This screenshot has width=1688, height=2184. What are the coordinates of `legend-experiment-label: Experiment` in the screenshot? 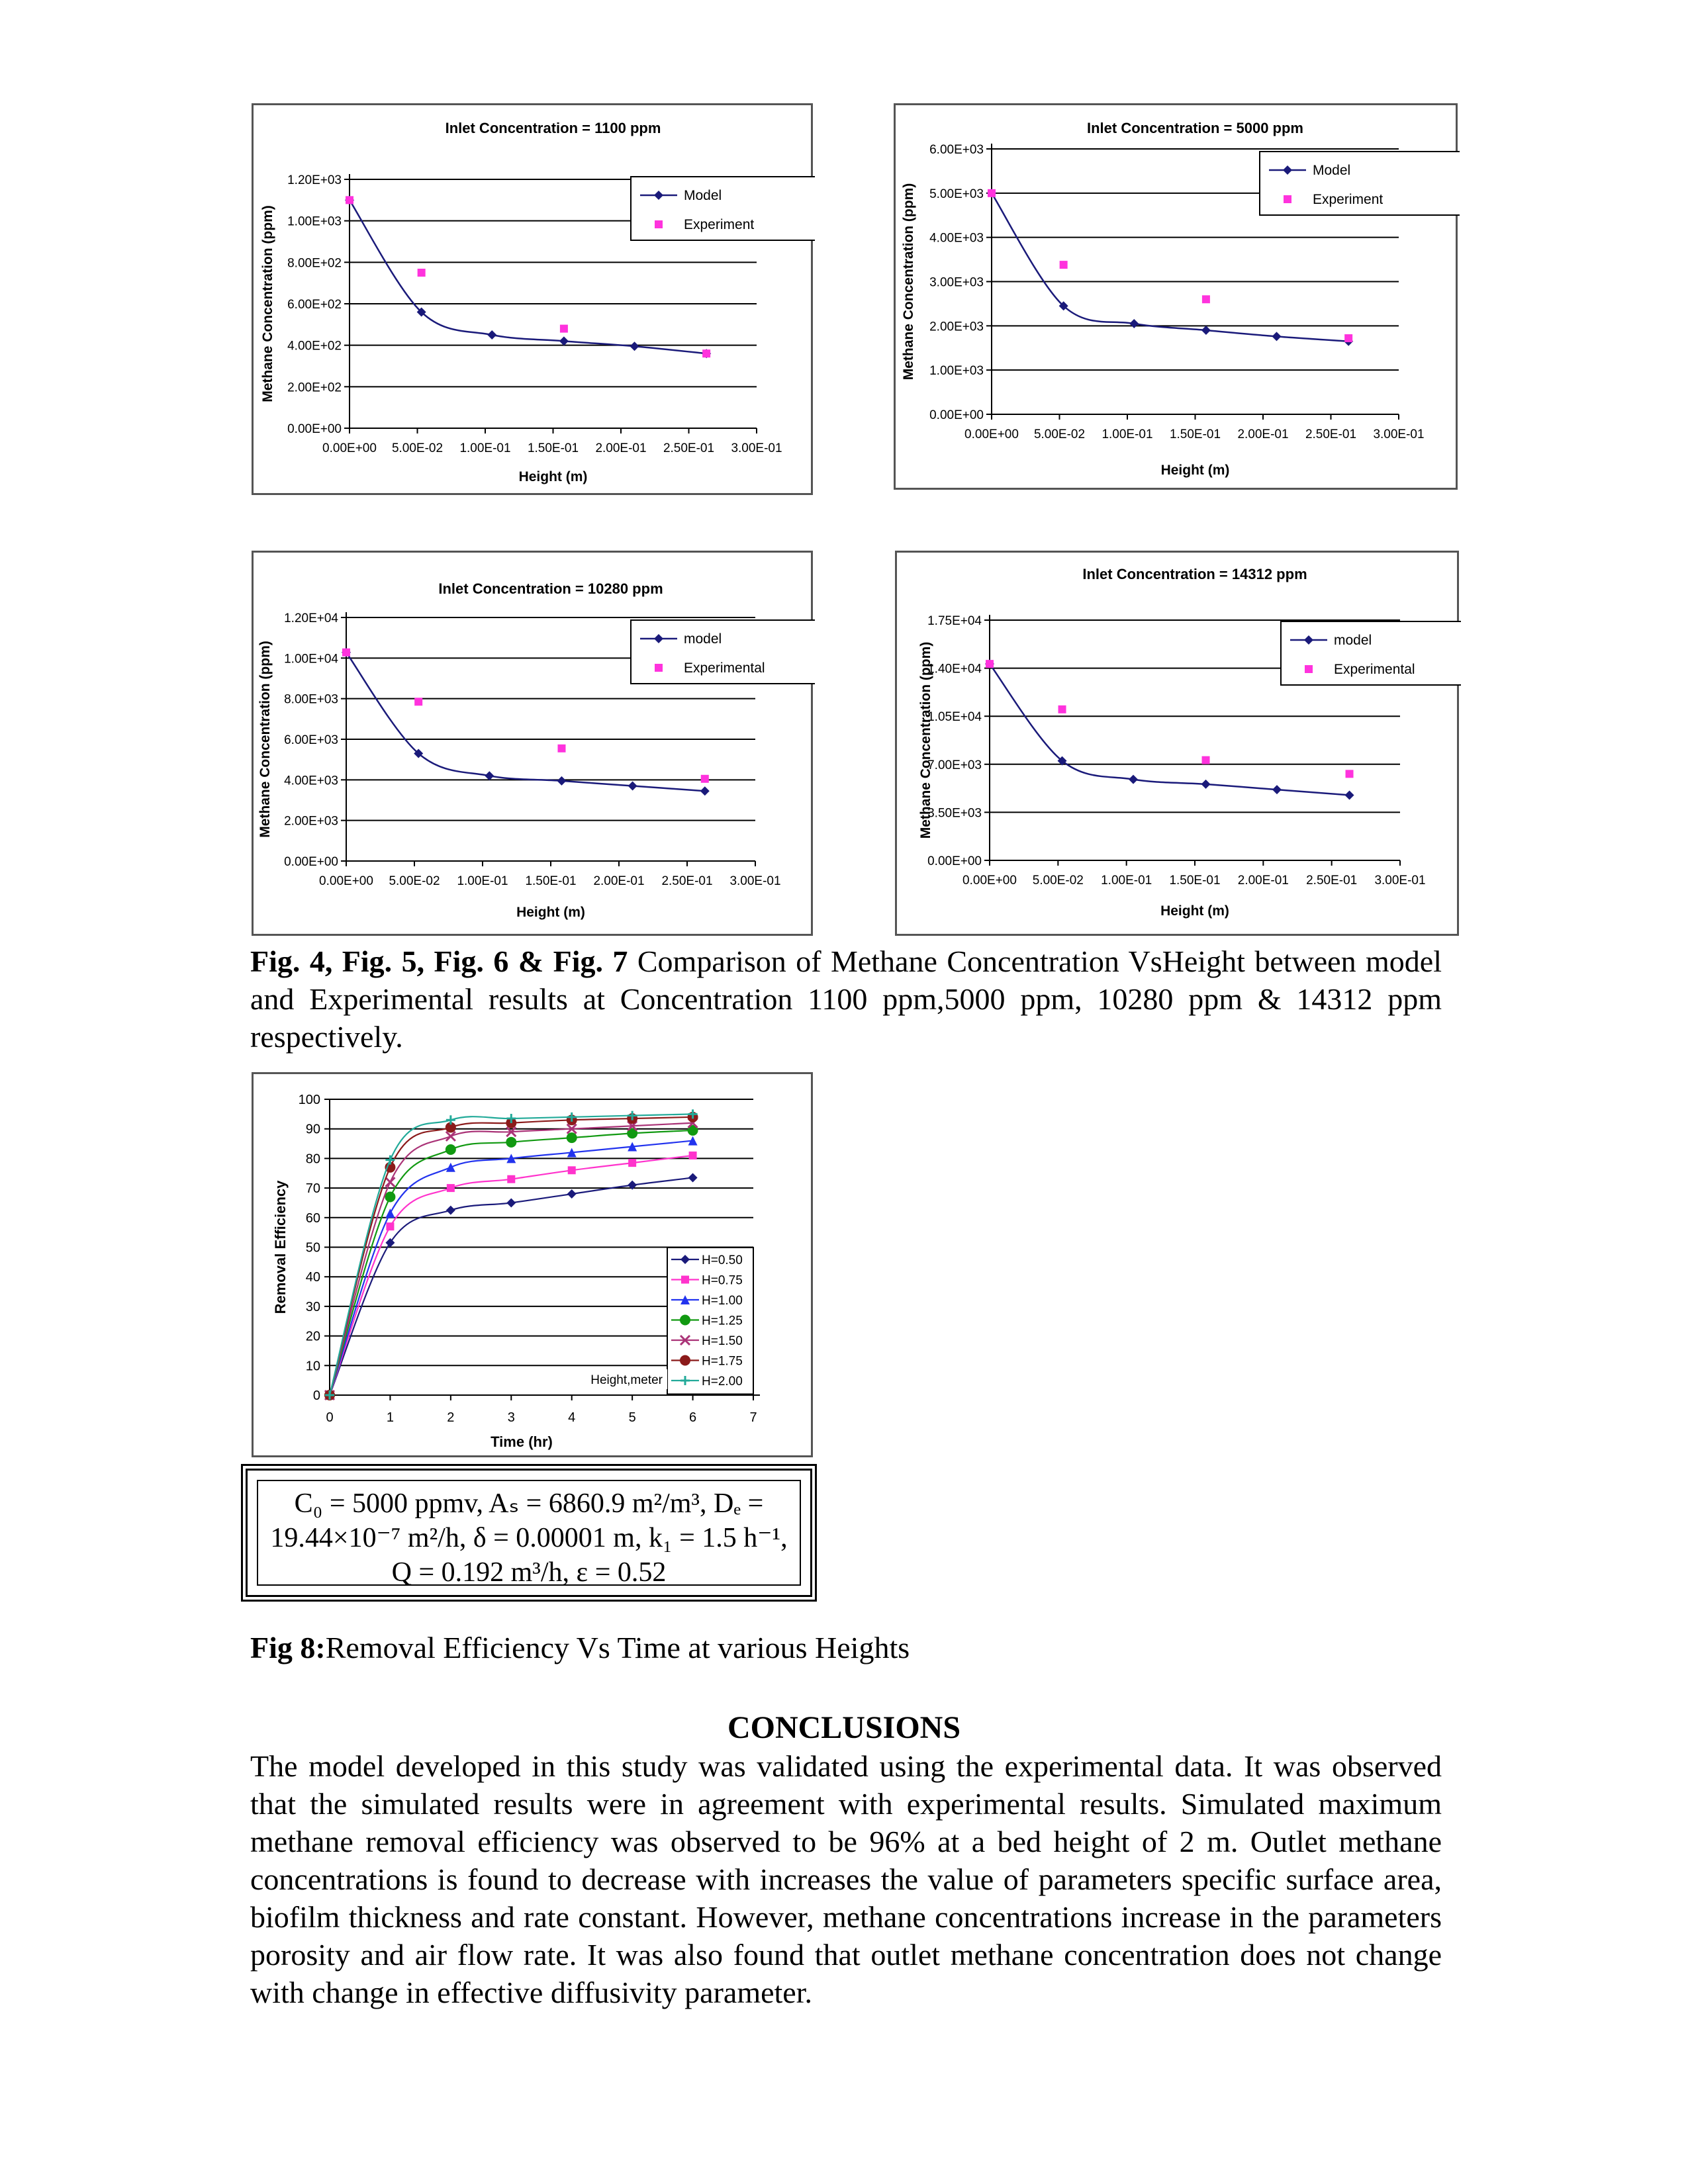 It's located at (719, 224).